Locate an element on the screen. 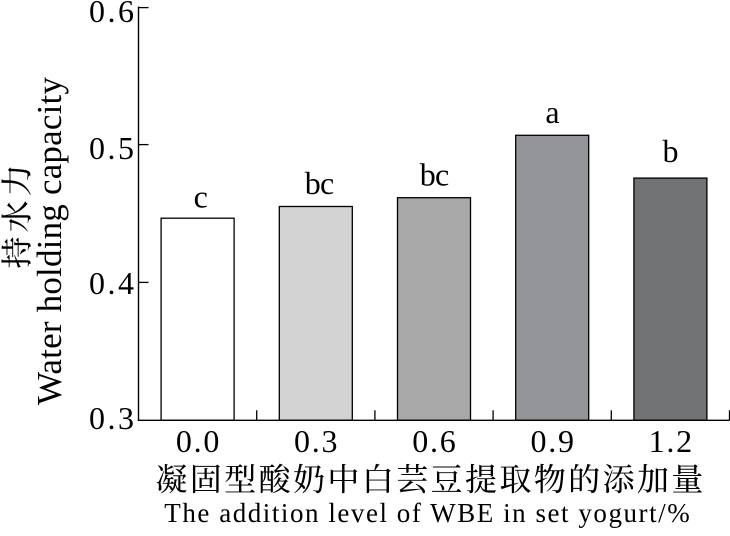 Image resolution: width=730 pixels, height=536 pixels. svg-text: 1.2 is located at coordinates (671, 441).